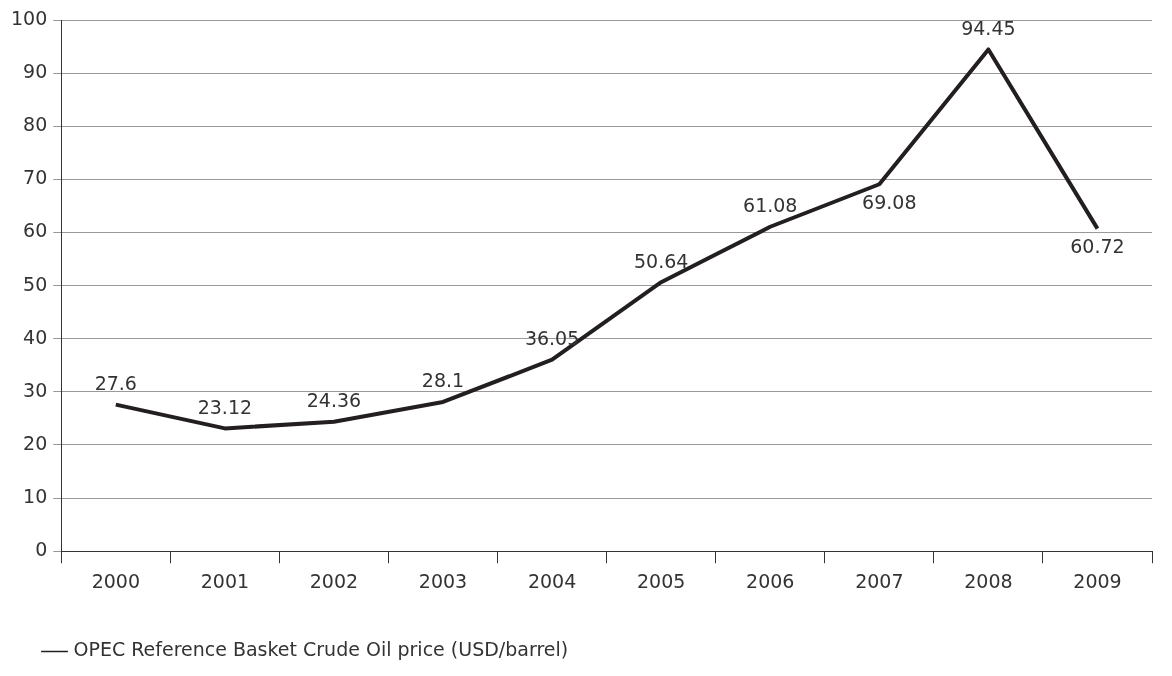  What do you see at coordinates (661, 260) in the screenshot?
I see `data-label: 50.64` at bounding box center [661, 260].